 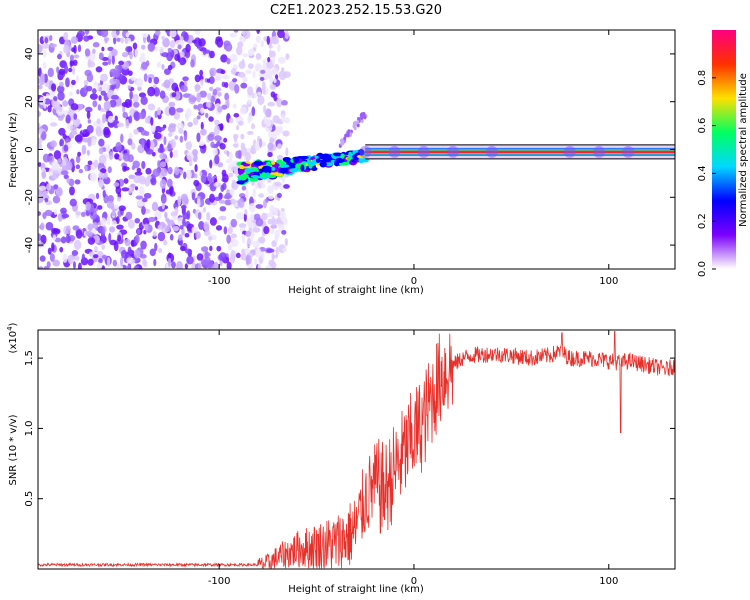 What do you see at coordinates (356, 589) in the screenshot?
I see `snr-x-axis-label: Height of straight line (km)` at bounding box center [356, 589].